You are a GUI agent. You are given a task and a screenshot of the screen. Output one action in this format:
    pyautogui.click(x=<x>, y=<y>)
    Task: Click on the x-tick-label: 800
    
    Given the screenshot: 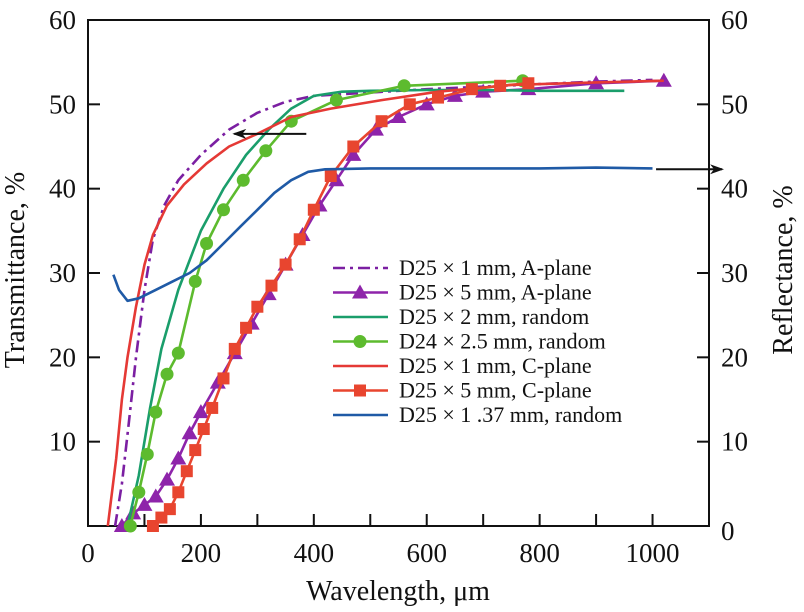 What is the action you would take?
    pyautogui.click(x=539, y=553)
    